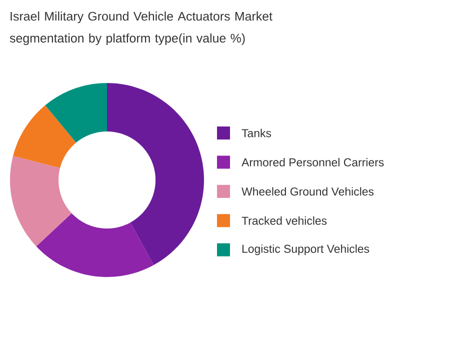  Describe the element at coordinates (308, 191) in the screenshot. I see `legend-label: Wheeled Ground Vehicles` at that location.